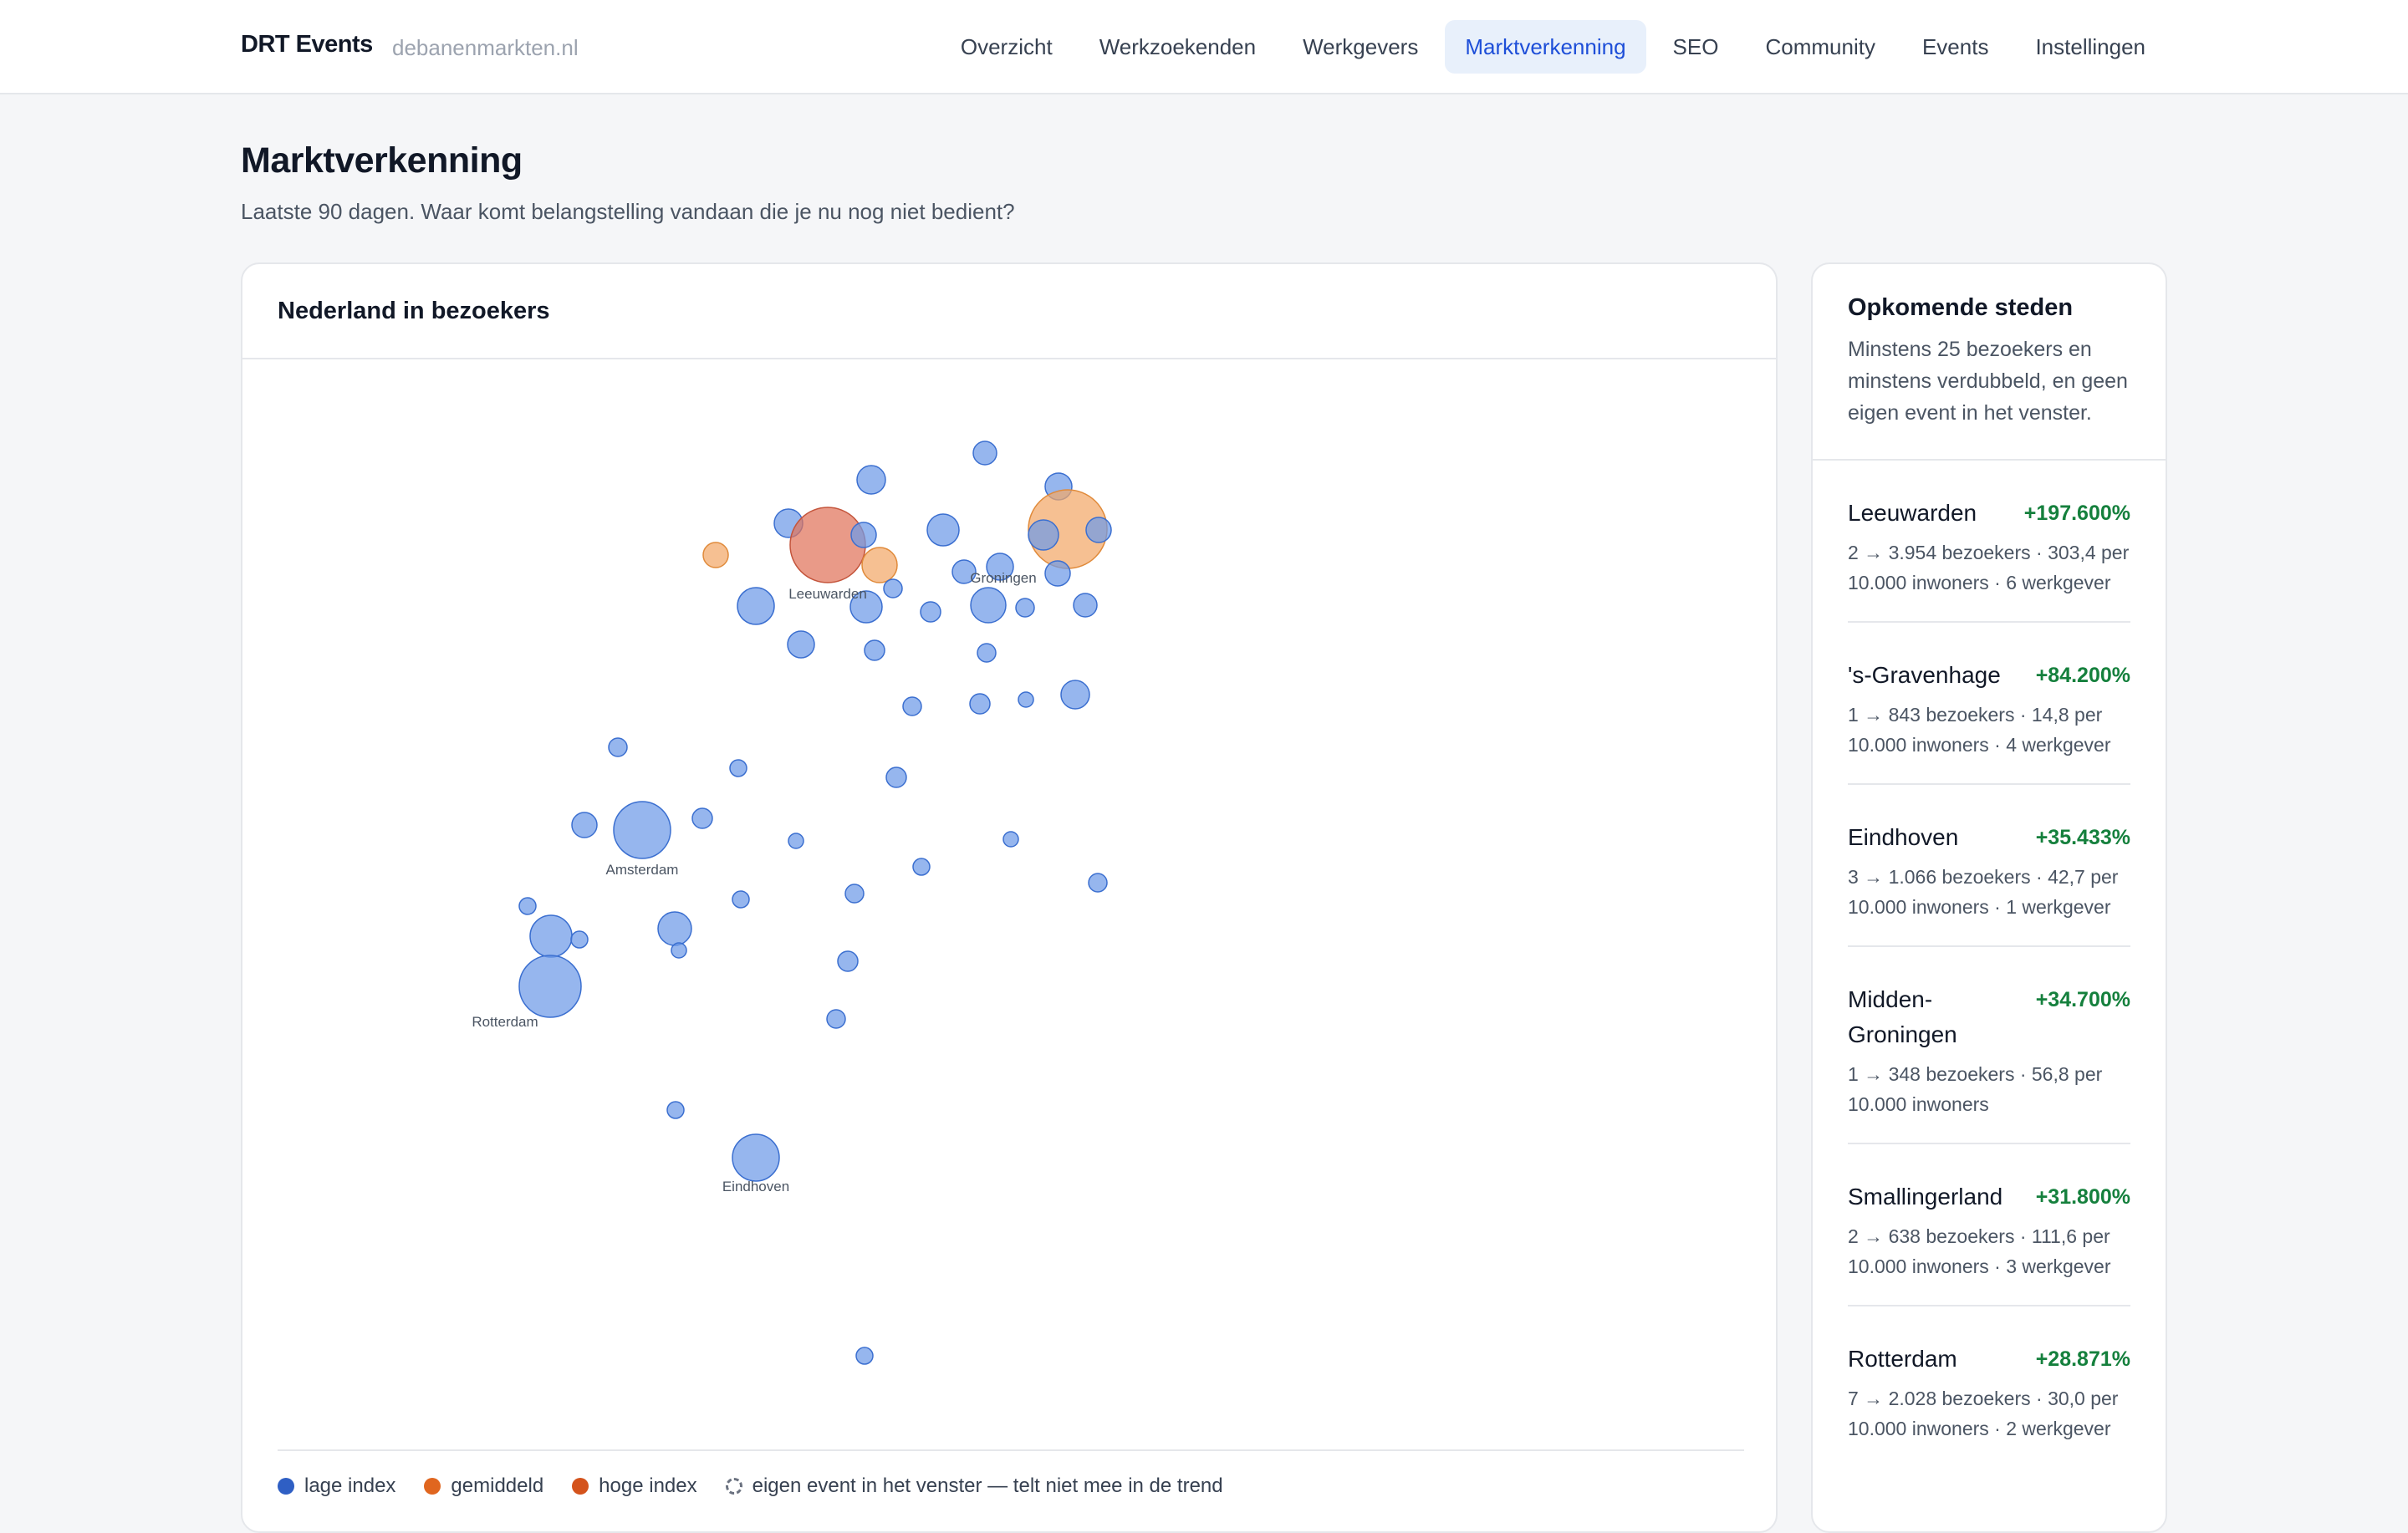  I want to click on emerging-cities-title: Opkomende steden, so click(1961, 307).